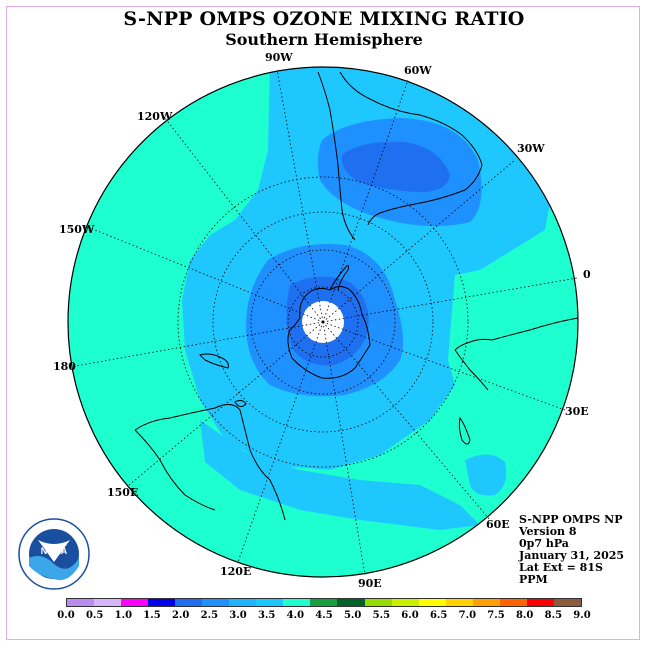 The image size is (648, 648). What do you see at coordinates (216, 602) in the screenshot?
I see `color-swatch-2.5` at bounding box center [216, 602].